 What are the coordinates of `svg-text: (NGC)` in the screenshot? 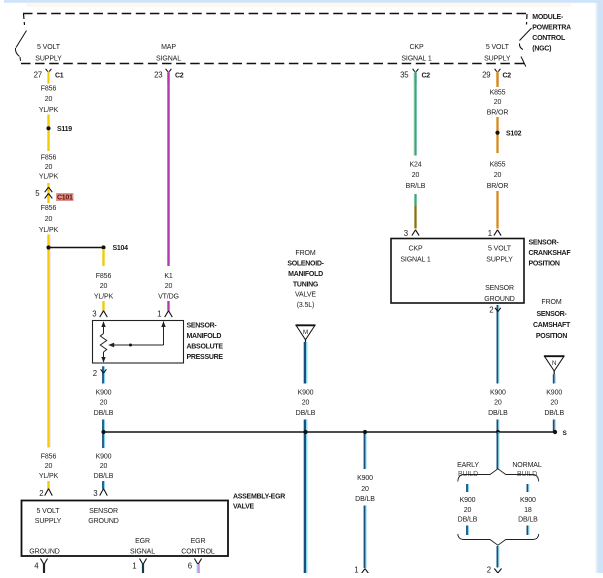 It's located at (541, 49).